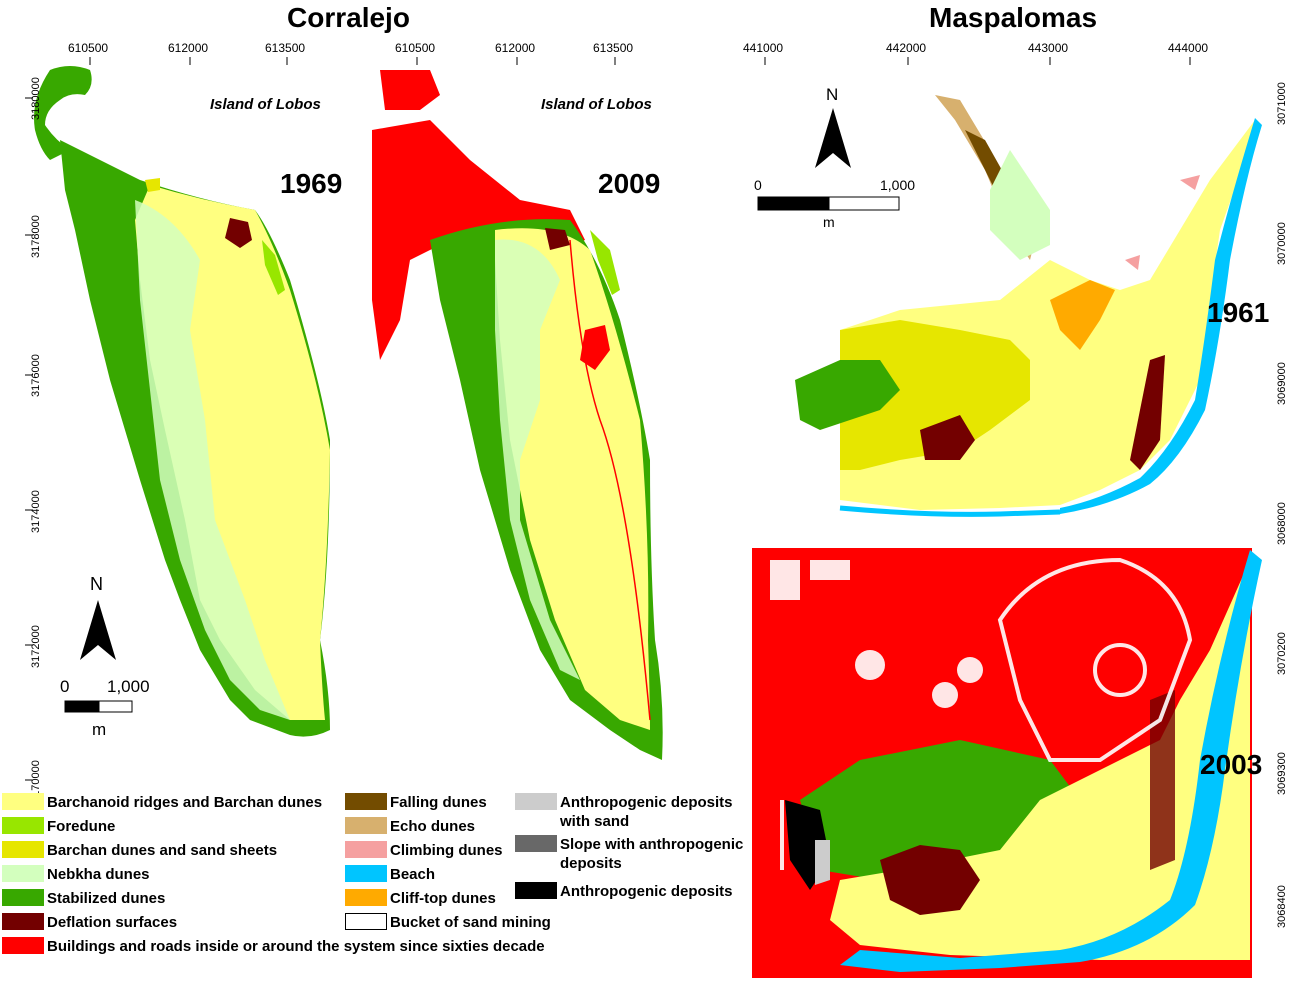 This screenshot has width=1299, height=998. Describe the element at coordinates (906, 48) in the screenshot. I see `x-tick-label: 442000` at that location.